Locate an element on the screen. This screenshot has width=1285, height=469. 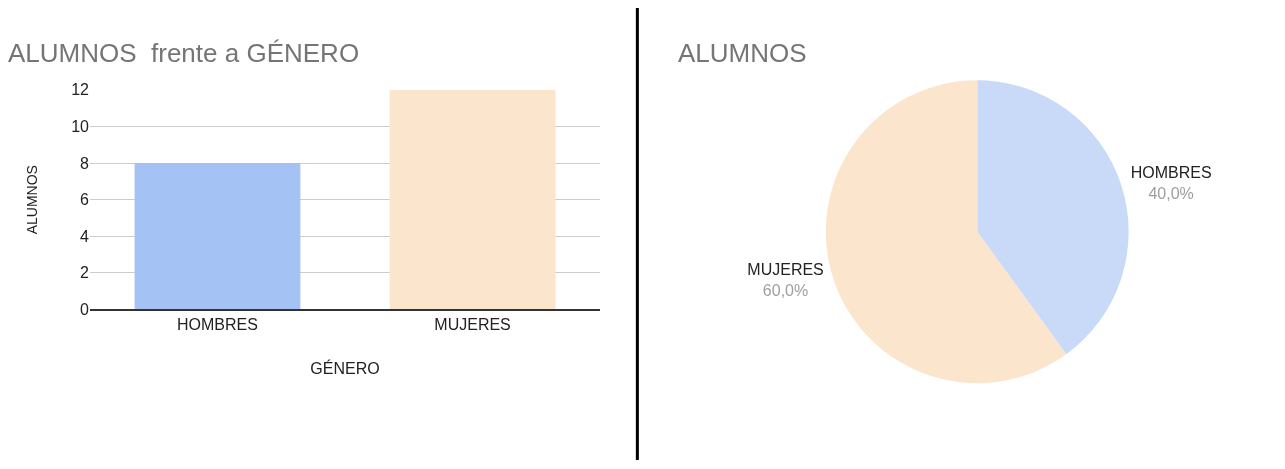
y-tick-label: 10 is located at coordinates (80, 127).